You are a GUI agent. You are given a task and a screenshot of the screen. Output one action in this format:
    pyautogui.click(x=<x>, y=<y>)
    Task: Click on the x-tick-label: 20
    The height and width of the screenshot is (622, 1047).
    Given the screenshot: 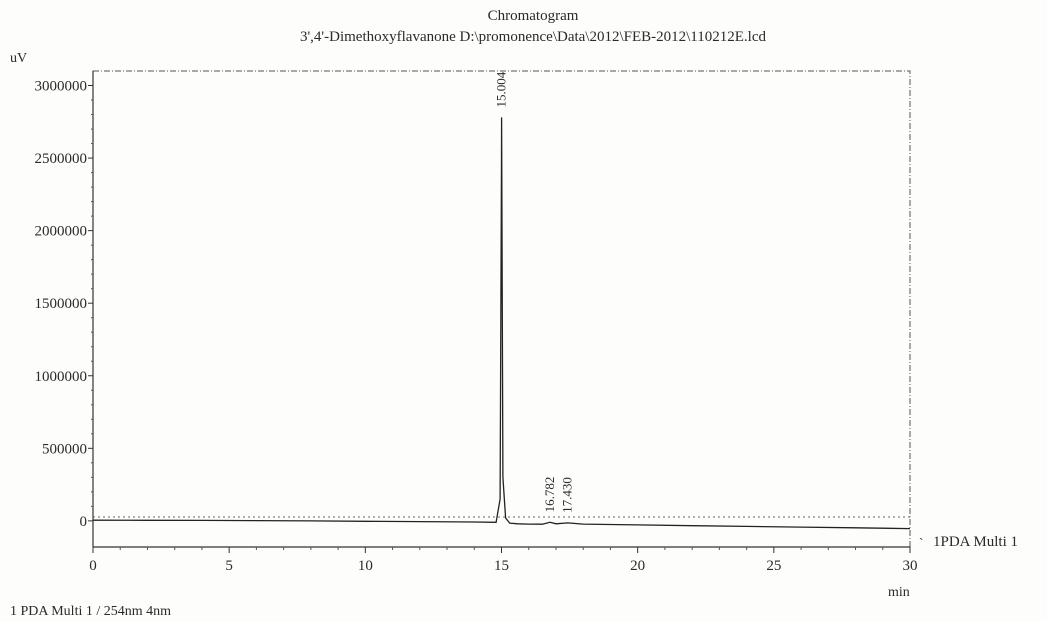 What is the action you would take?
    pyautogui.click(x=637, y=566)
    